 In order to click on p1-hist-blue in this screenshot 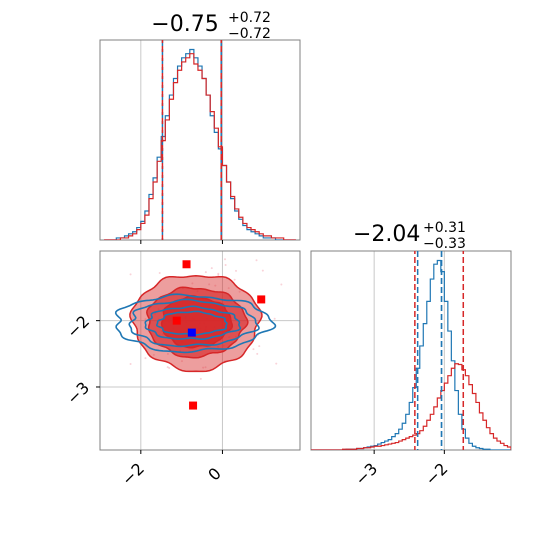, I will do `click(200, 144)`.